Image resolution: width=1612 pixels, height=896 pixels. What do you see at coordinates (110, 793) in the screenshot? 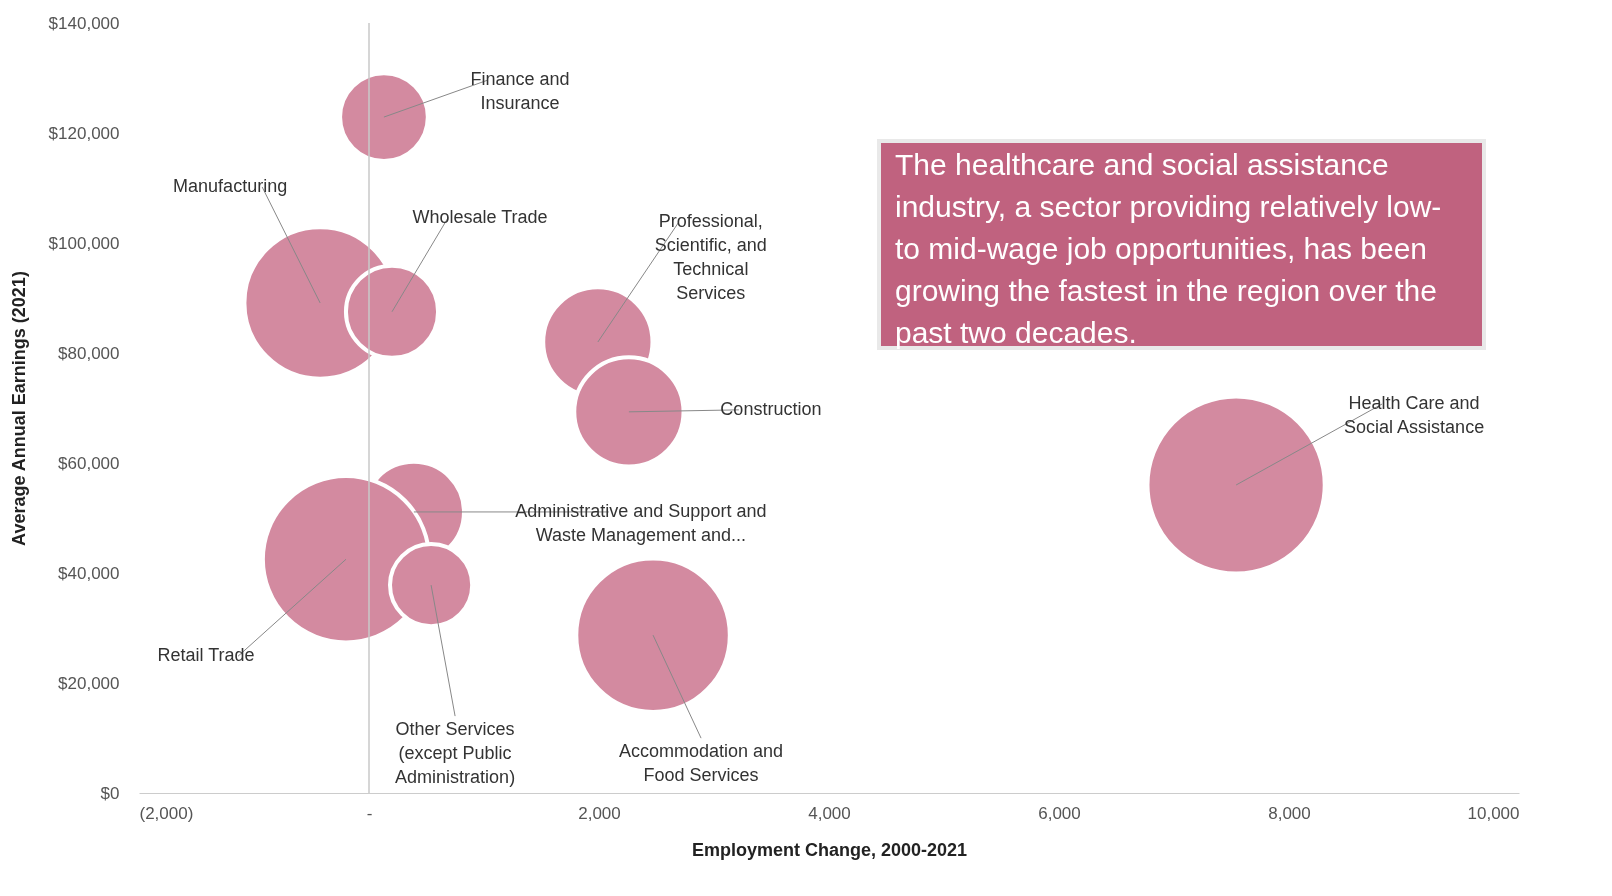
I see `y-tick-label: $0` at bounding box center [110, 793].